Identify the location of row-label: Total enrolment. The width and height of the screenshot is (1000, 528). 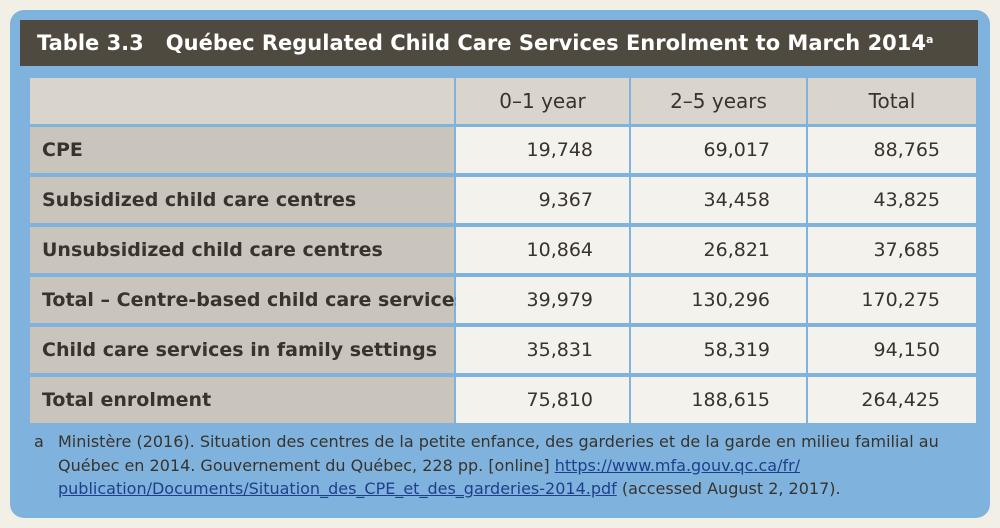
(242, 400).